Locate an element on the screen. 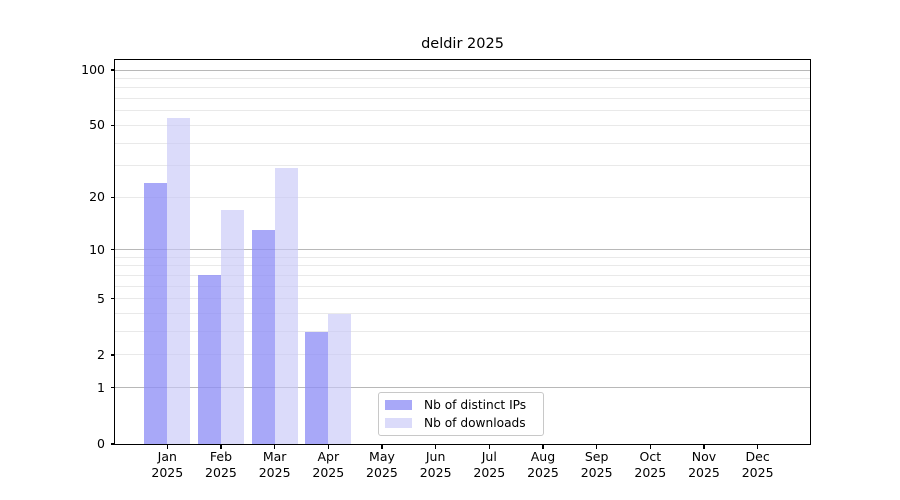 This screenshot has height=500, width=900. legend: Nb of distinct IPs Nb of downloads is located at coordinates (461, 414).